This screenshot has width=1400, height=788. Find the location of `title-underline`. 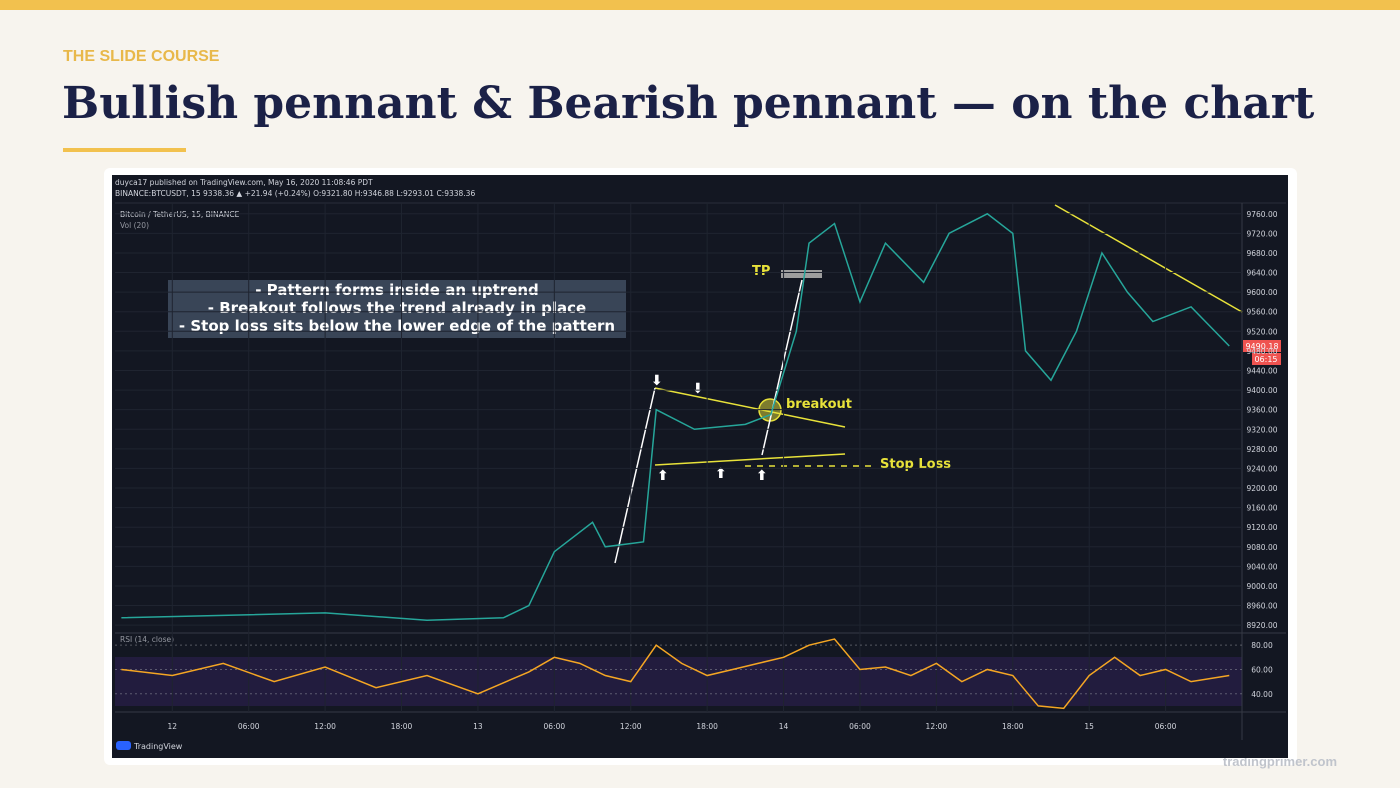

title-underline is located at coordinates (124, 150).